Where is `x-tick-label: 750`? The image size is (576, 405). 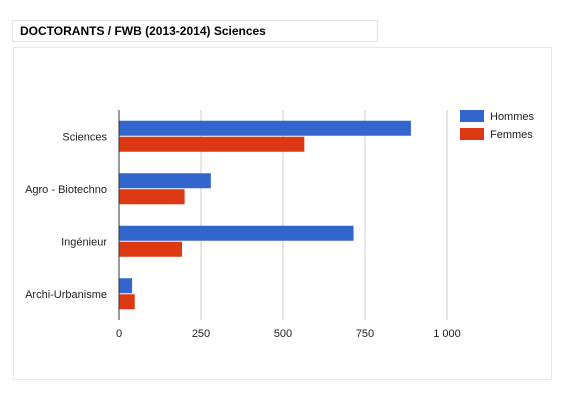 x-tick-label: 750 is located at coordinates (365, 334).